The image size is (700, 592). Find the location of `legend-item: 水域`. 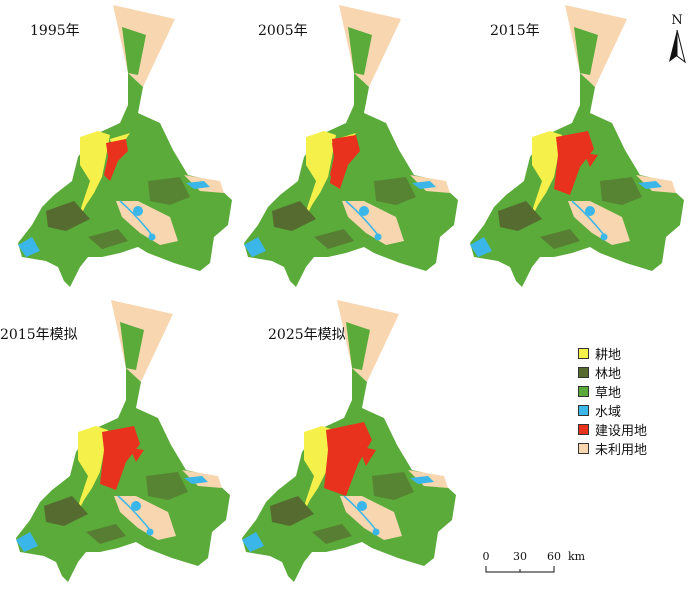

legend-item: 水域 is located at coordinates (612, 410).